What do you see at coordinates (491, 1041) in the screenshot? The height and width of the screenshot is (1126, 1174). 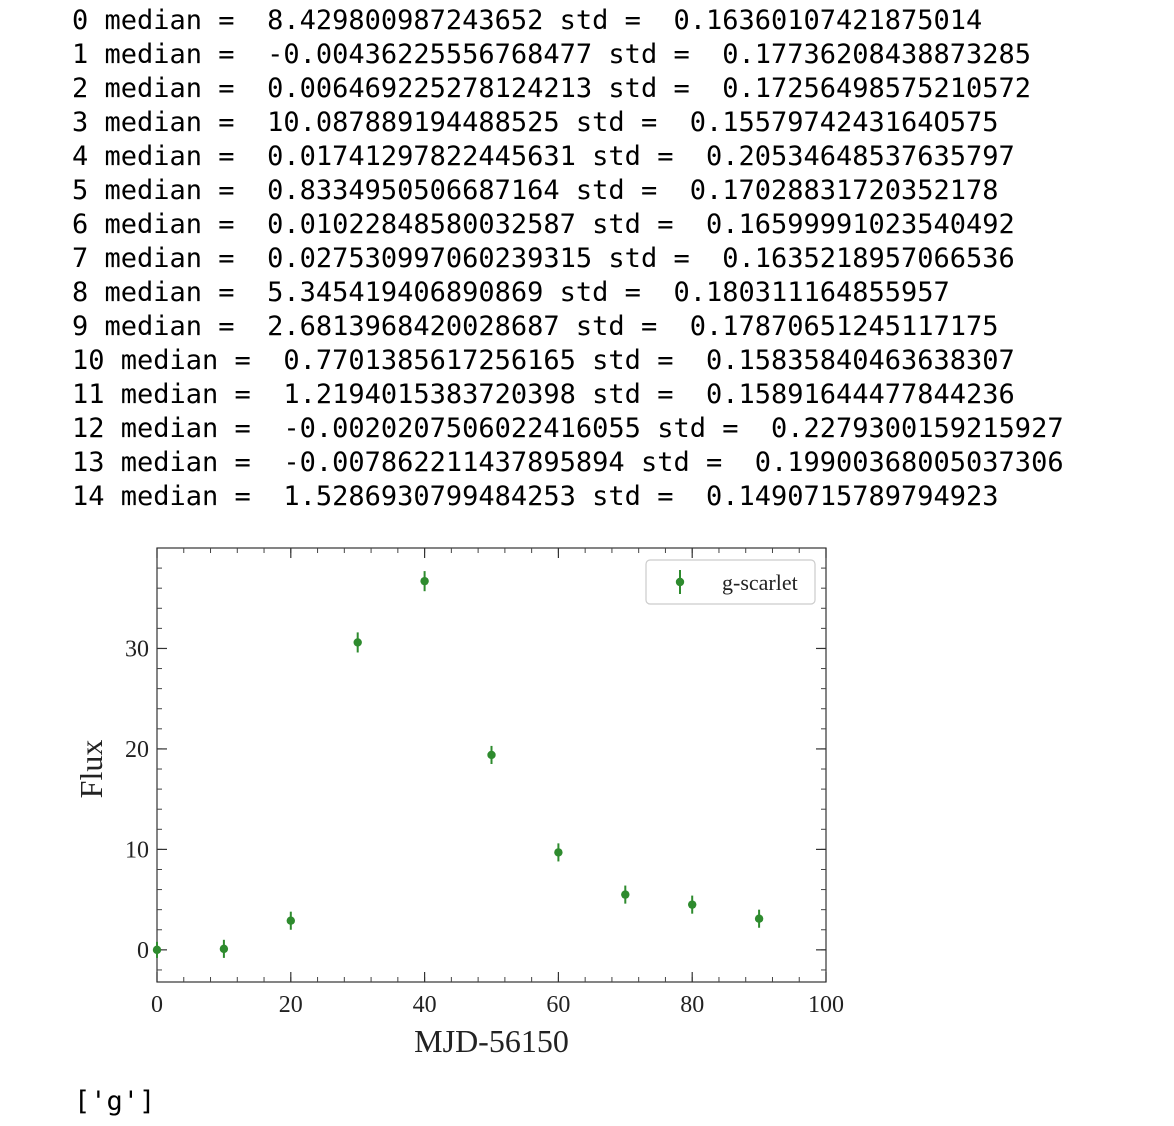 I see `x-axis-label: MJD-56150` at bounding box center [491, 1041].